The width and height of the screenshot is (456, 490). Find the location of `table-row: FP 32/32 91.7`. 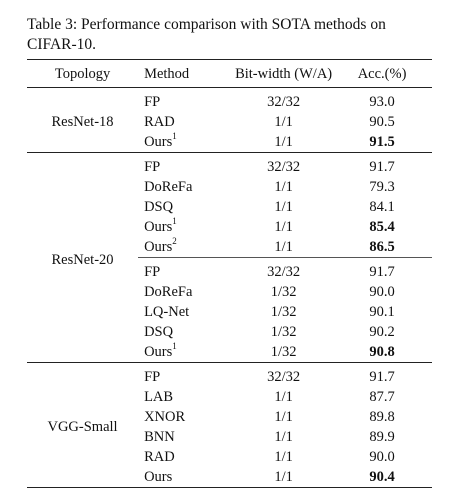

table-row: FP 32/32 91.7 is located at coordinates (229, 270).